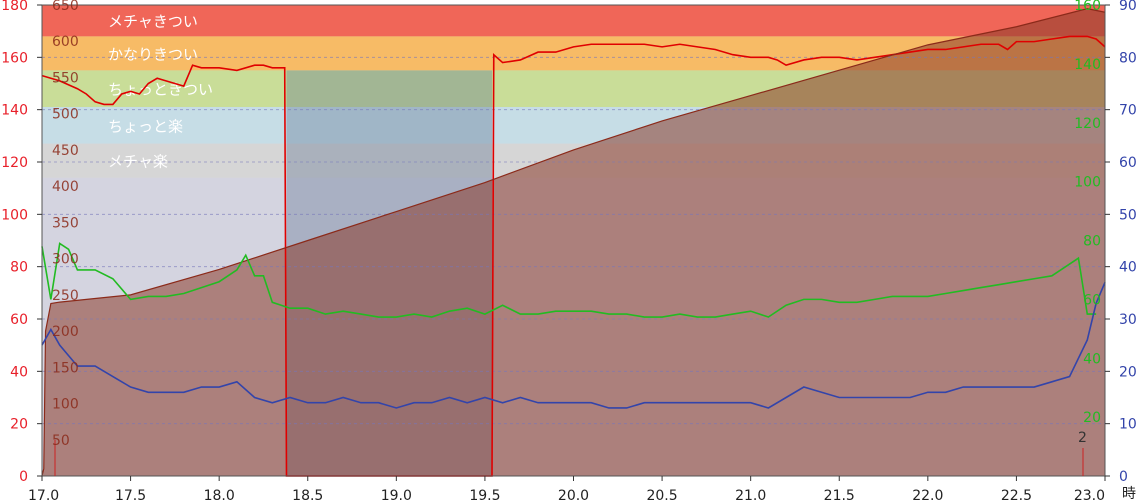  What do you see at coordinates (19, 372) in the screenshot?
I see `left1-tick-label-2: 40` at bounding box center [19, 372].